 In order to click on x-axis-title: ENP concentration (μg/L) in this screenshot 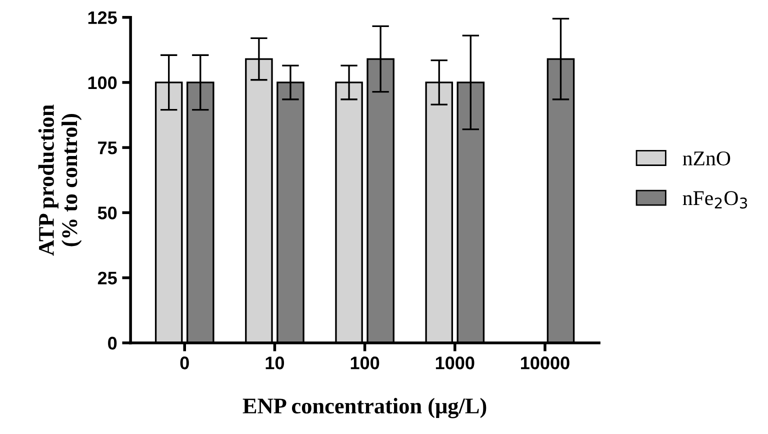, I will do `click(364, 408)`.